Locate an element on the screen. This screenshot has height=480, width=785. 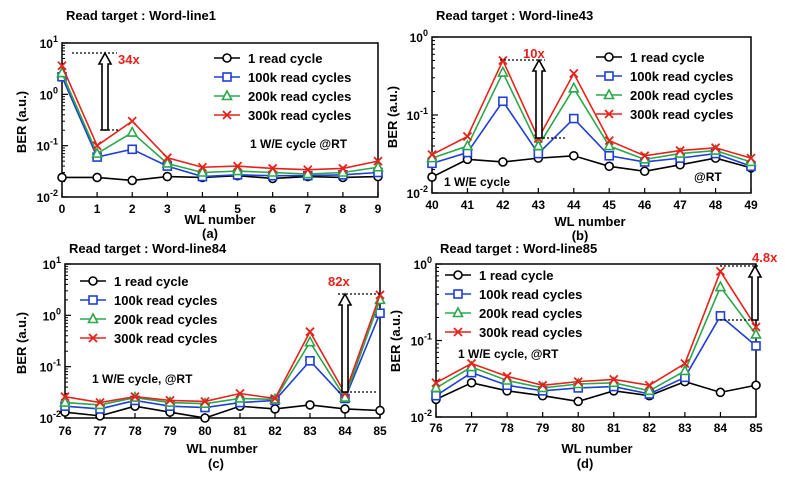
x-tick-label: 1 is located at coordinates (97, 209).